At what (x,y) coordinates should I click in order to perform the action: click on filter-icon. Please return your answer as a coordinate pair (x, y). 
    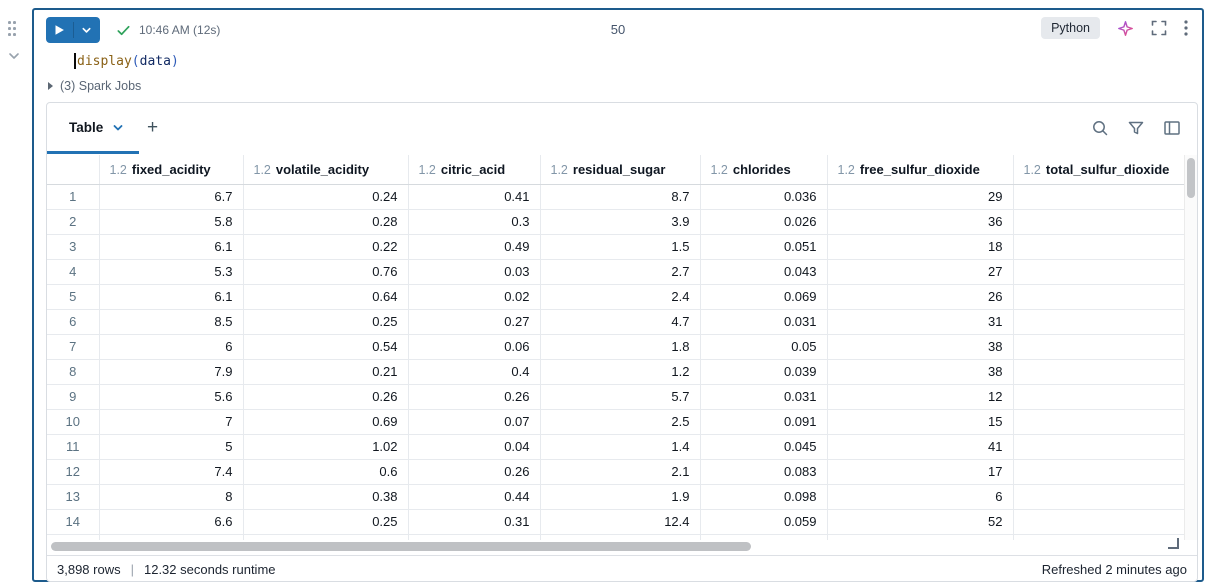
    Looking at the image, I should click on (1136, 128).